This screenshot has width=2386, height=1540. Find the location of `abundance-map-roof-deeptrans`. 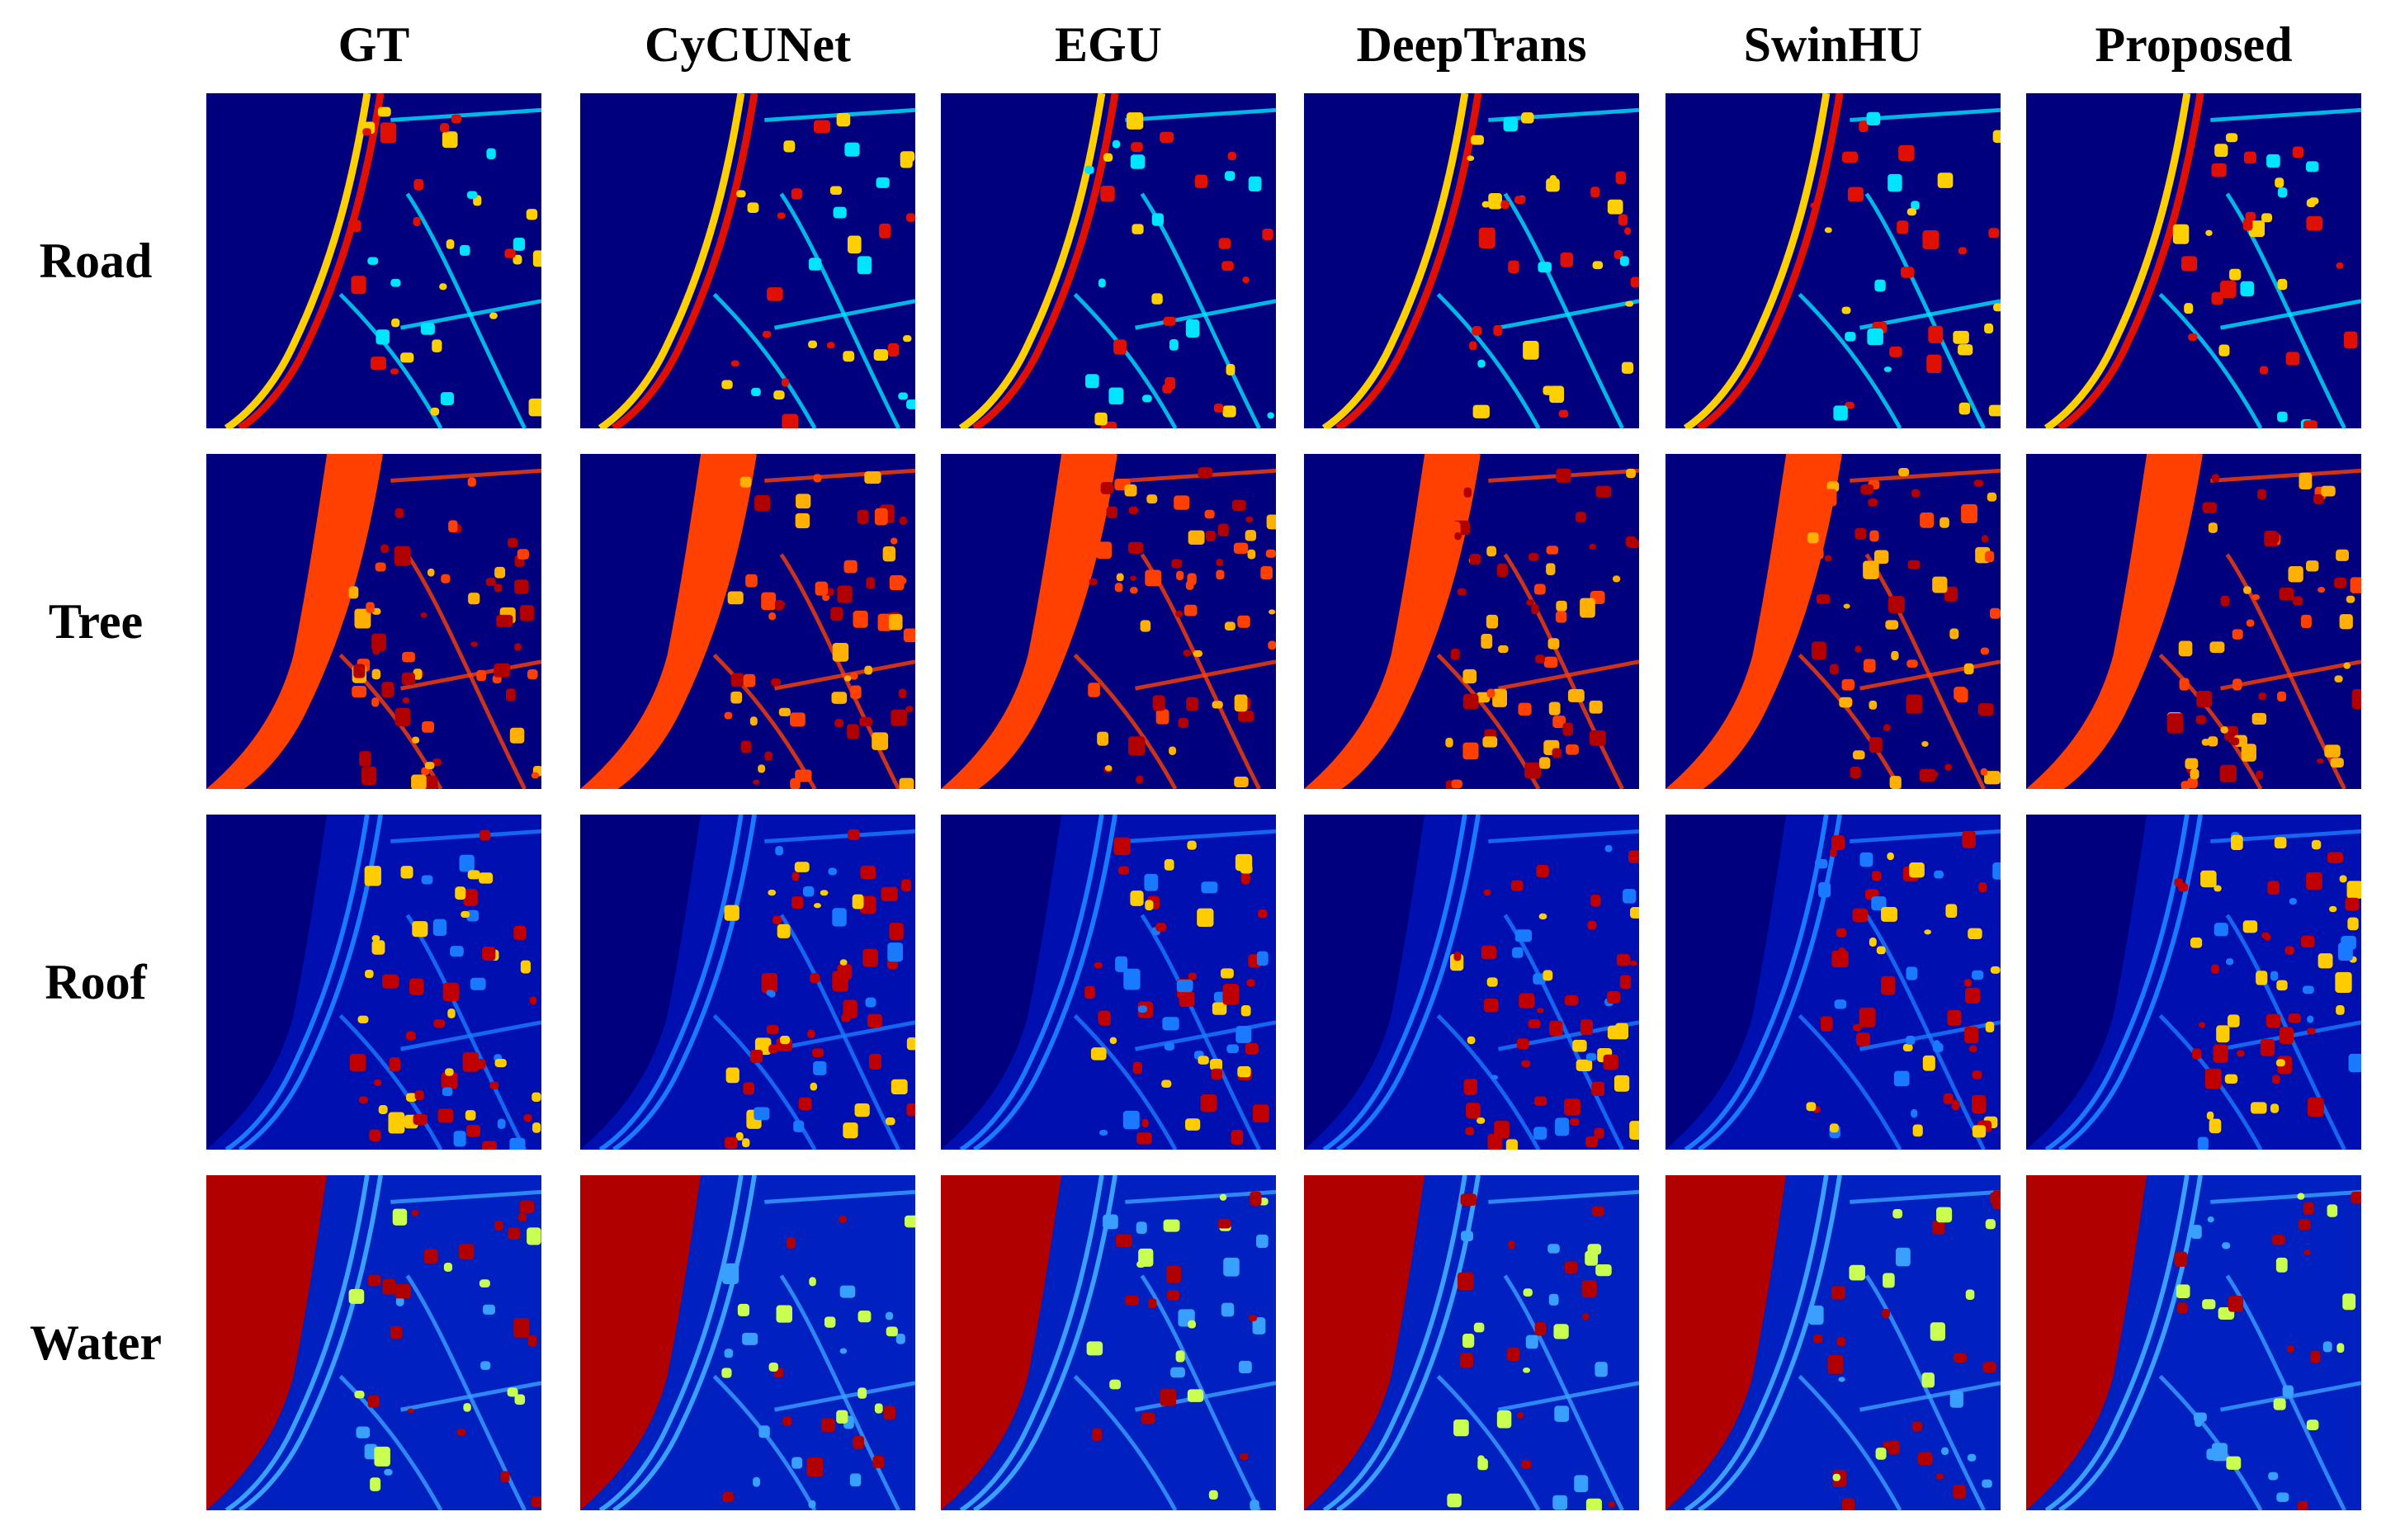

abundance-map-roof-deeptrans is located at coordinates (1471, 983).